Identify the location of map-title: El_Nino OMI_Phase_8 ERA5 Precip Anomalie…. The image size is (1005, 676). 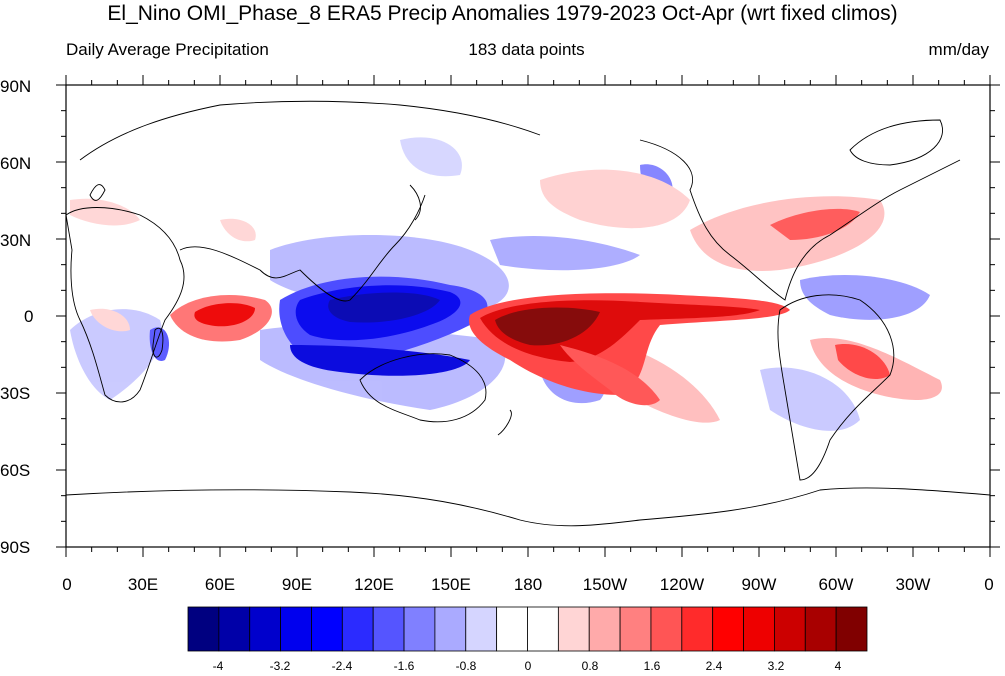
(502, 13).